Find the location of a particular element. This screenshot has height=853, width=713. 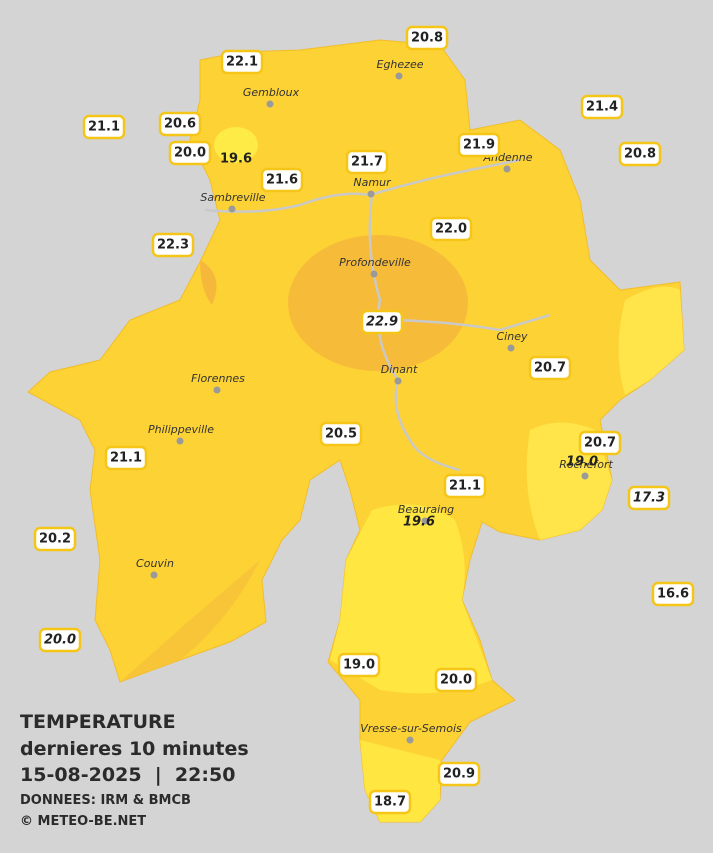

station: 22.9 is located at coordinates (382, 322).